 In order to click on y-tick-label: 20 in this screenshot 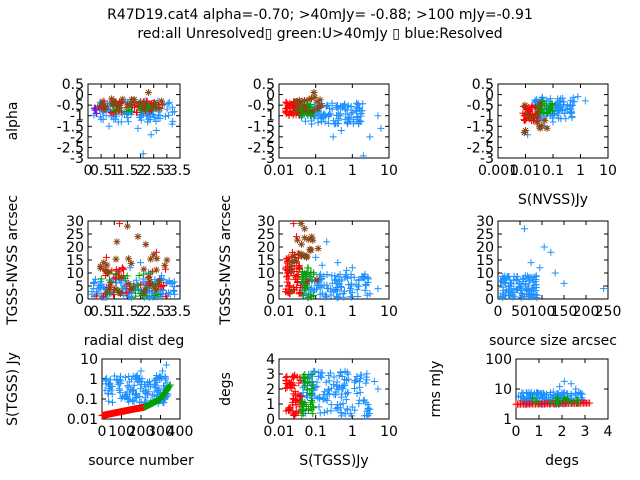, I will do `click(485, 248)`.